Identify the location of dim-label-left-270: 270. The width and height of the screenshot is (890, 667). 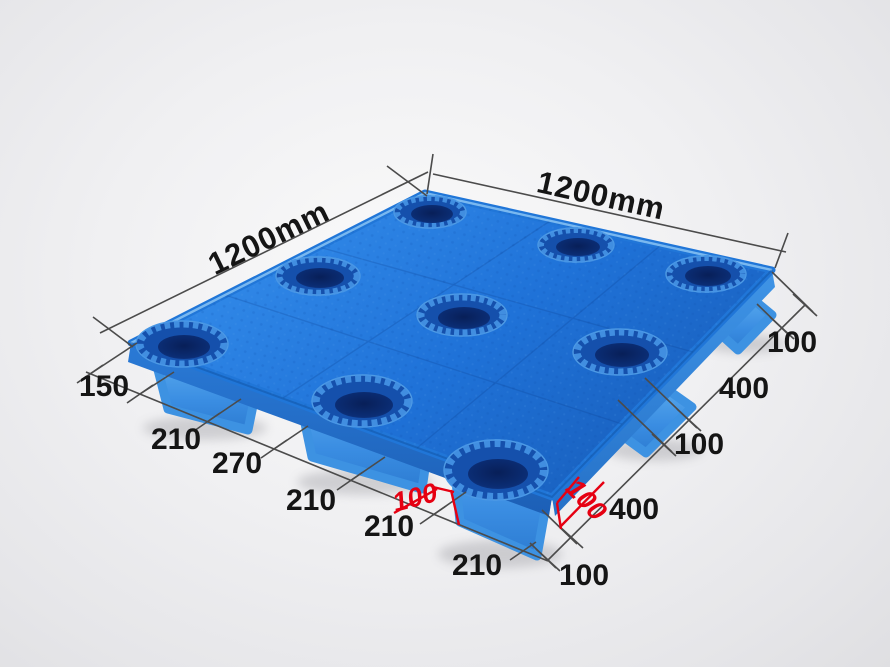
(237, 463).